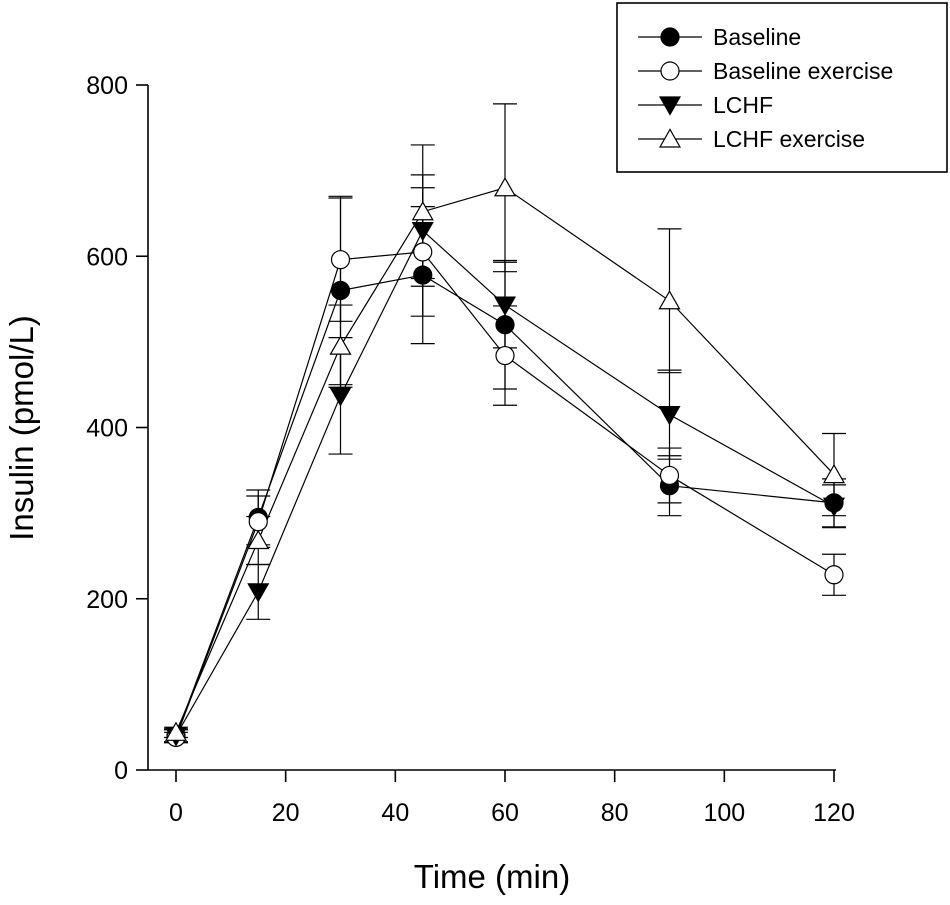 Image resolution: width=950 pixels, height=905 pixels. Describe the element at coordinates (107, 257) in the screenshot. I see `y-tick-label: 600` at that location.